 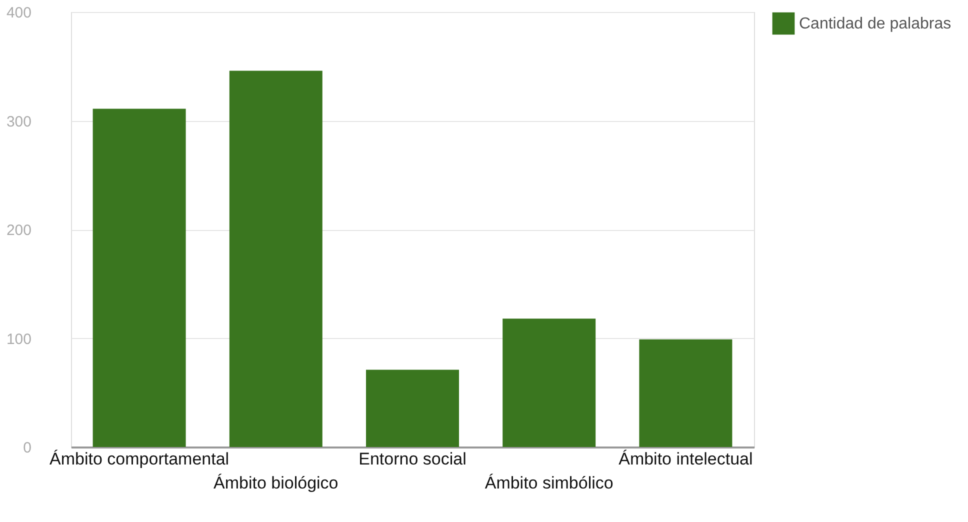 I want to click on x-tick-label: Ámbito comportamental, so click(x=140, y=459).